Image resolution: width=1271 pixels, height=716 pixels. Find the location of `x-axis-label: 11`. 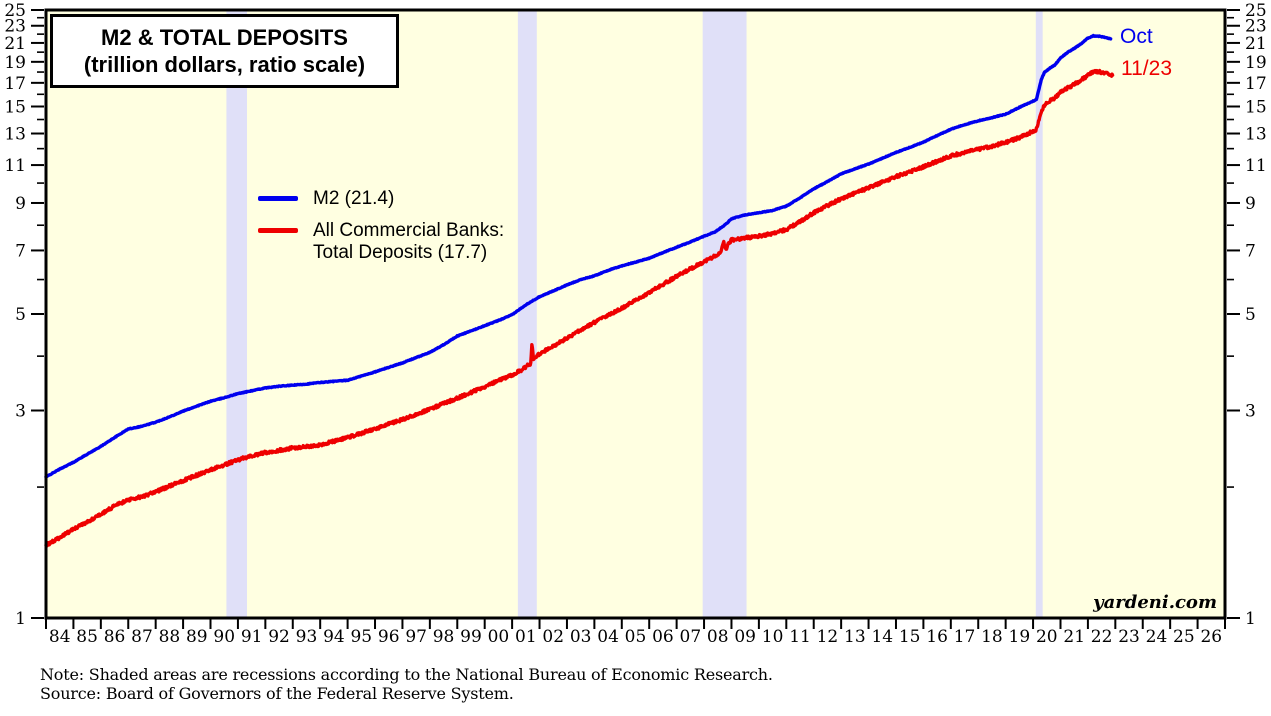

x-axis-label: 11 is located at coordinates (800, 637).